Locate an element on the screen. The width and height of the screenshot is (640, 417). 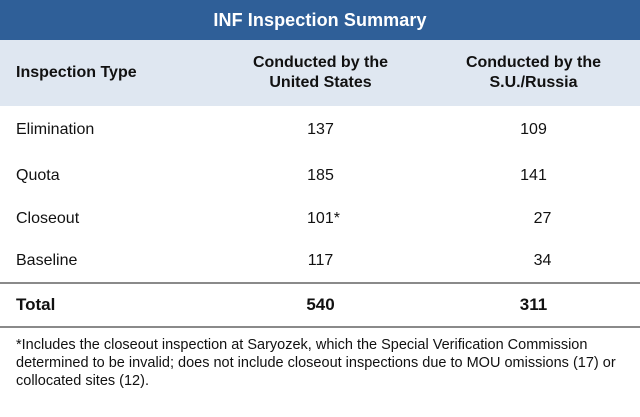
table-row: Closeout 101* 27 is located at coordinates (320, 218).